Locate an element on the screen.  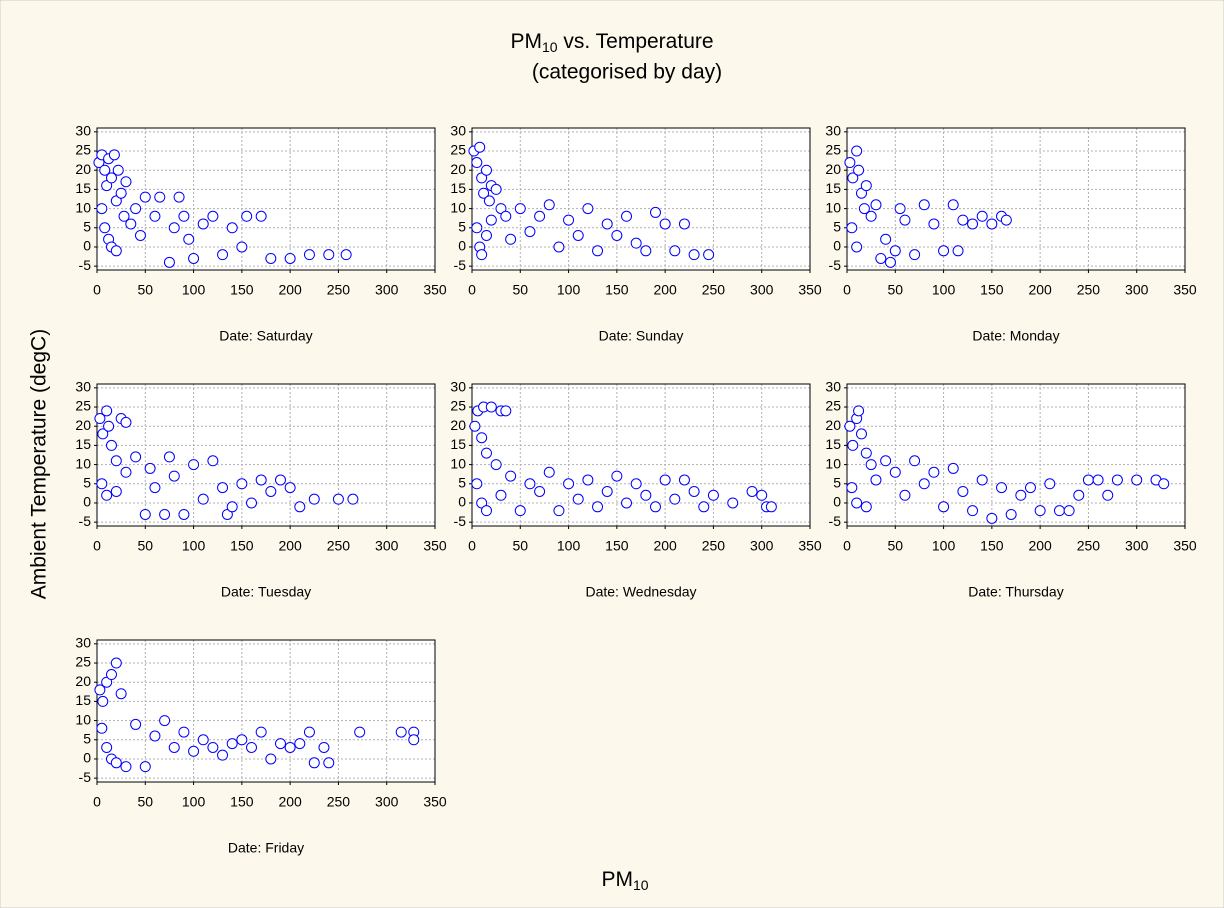
x-label-subscript: 10 is located at coordinates (641, 885).